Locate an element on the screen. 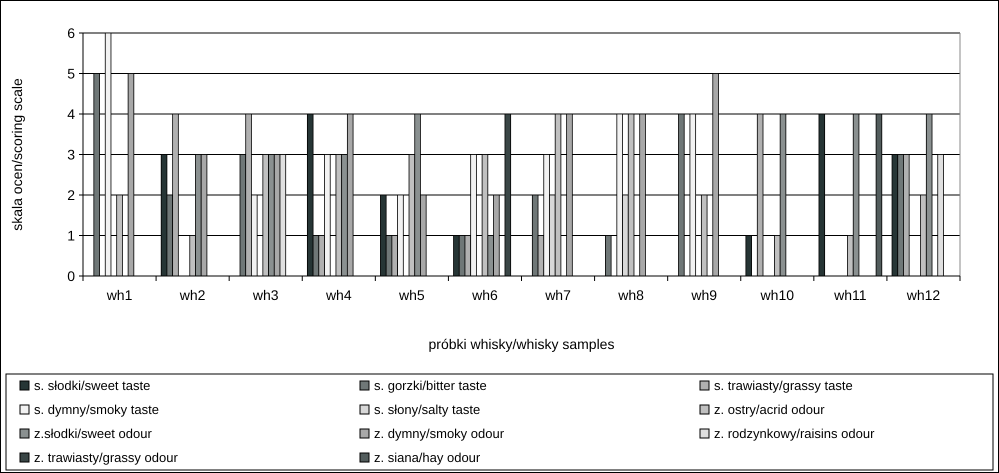 This screenshot has width=999, height=473. legend-label: s. gorzki/bitter taste is located at coordinates (430, 385).